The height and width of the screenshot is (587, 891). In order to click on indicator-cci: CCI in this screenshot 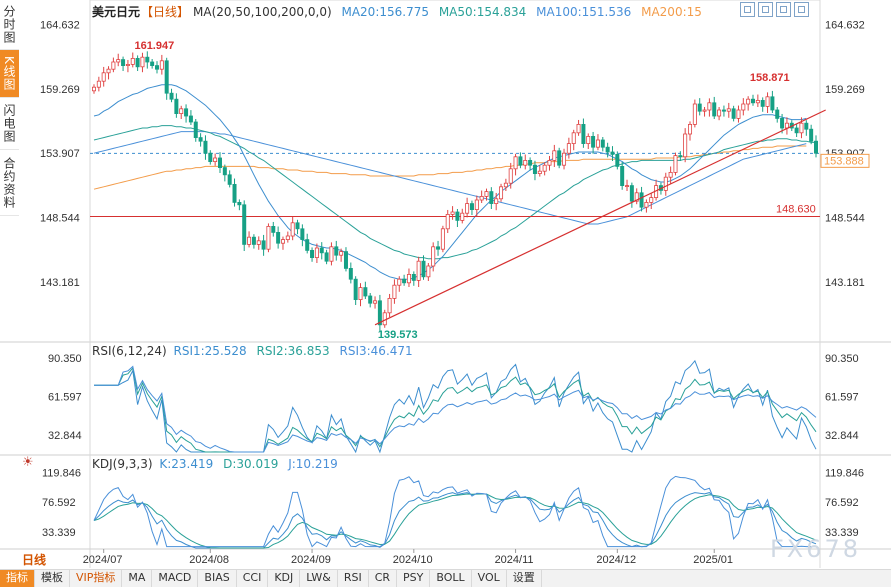, I will do `click(253, 578)`.